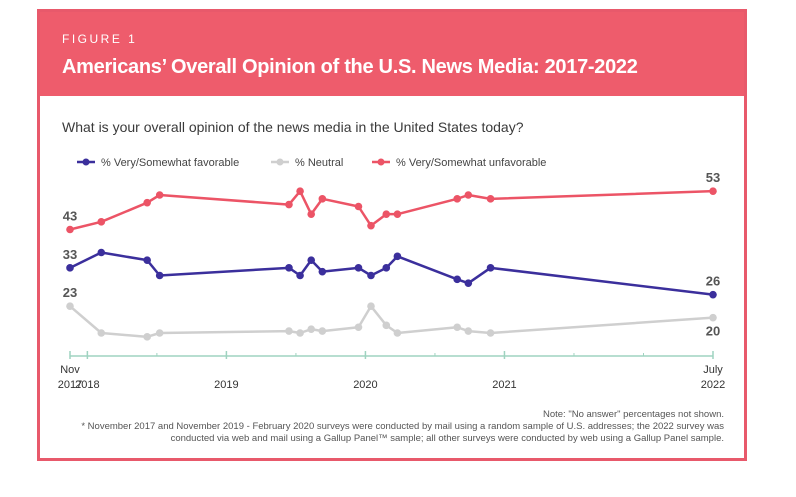  What do you see at coordinates (87, 385) in the screenshot?
I see `x-tick-label: 2018` at bounding box center [87, 385].